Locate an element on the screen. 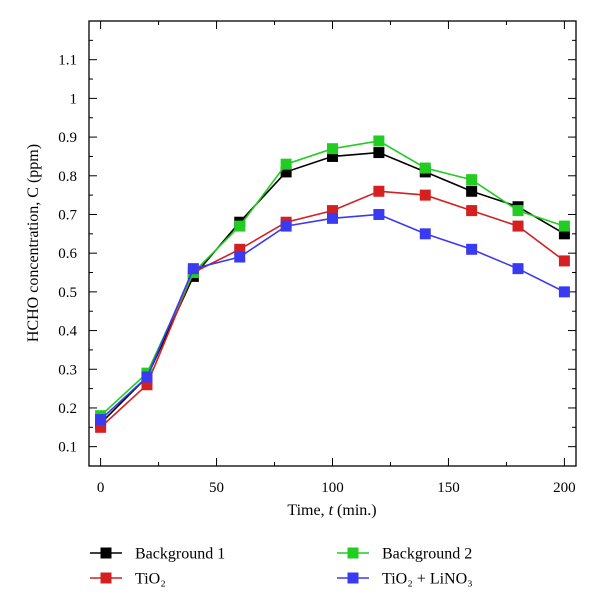  y-tick-label: 1.1 is located at coordinates (67, 61).